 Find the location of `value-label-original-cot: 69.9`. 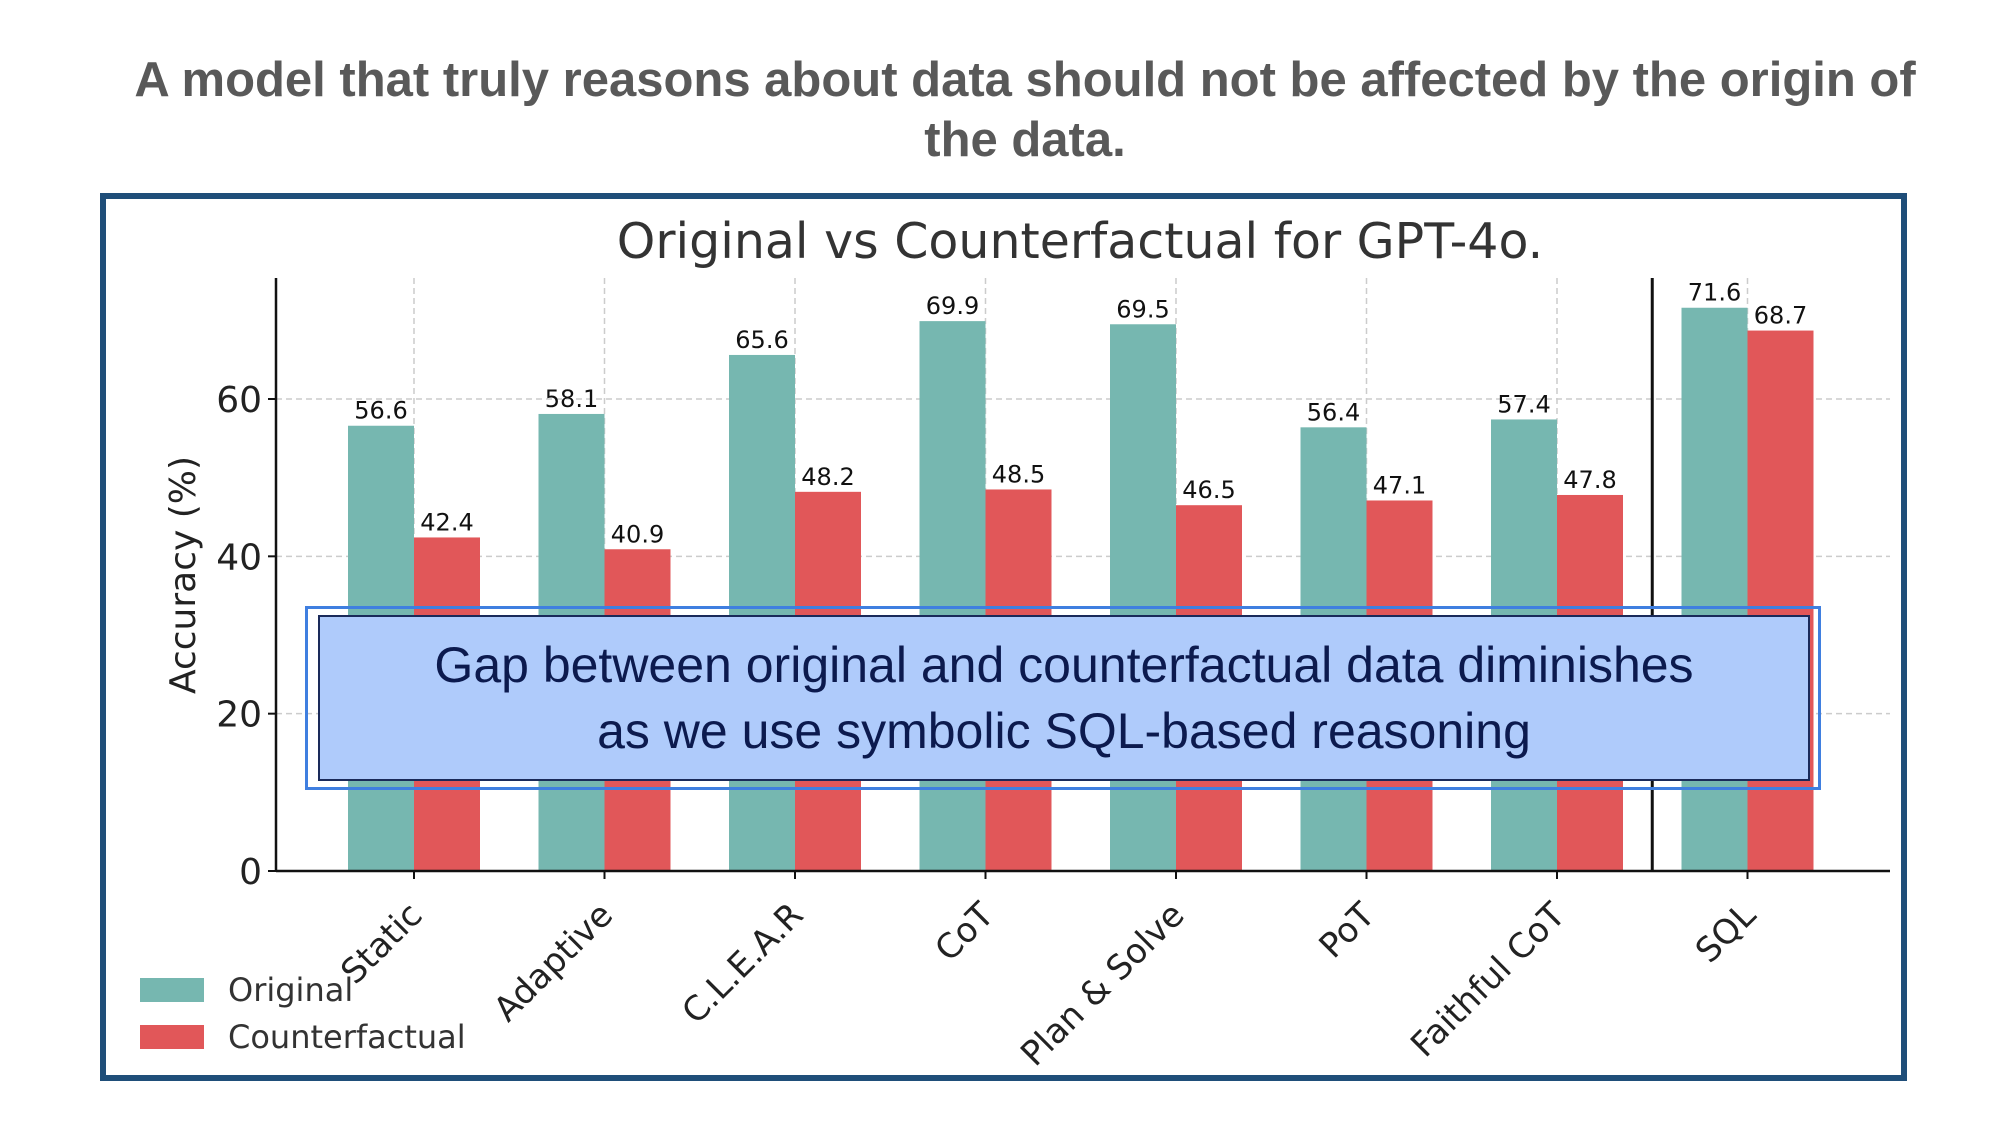

value-label-original-cot: 69.9 is located at coordinates (952, 306).